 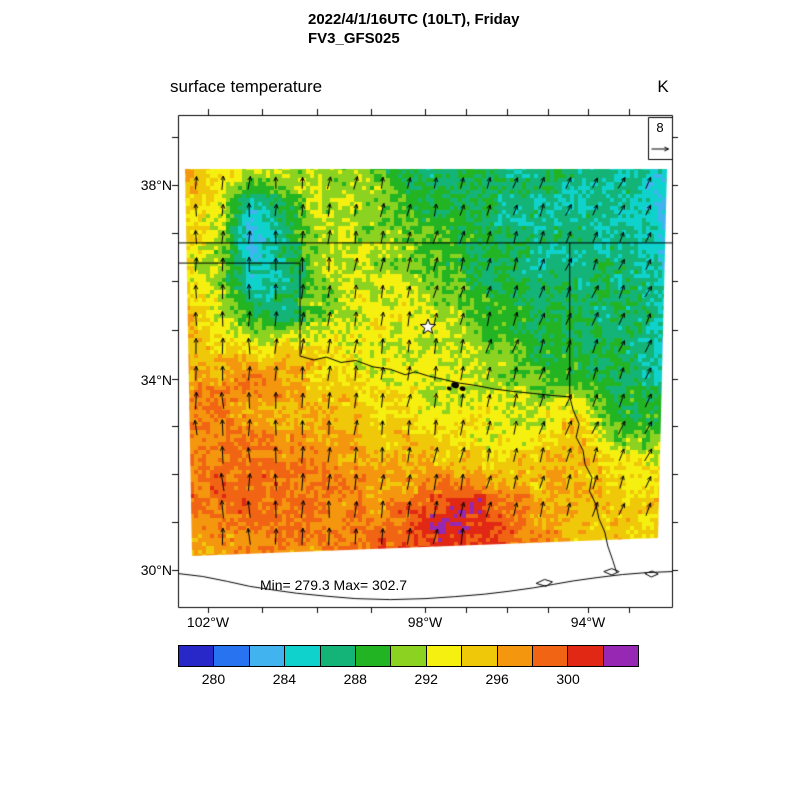 What do you see at coordinates (425, 622) in the screenshot?
I see `lon-tick-label-98w: 98°W` at bounding box center [425, 622].